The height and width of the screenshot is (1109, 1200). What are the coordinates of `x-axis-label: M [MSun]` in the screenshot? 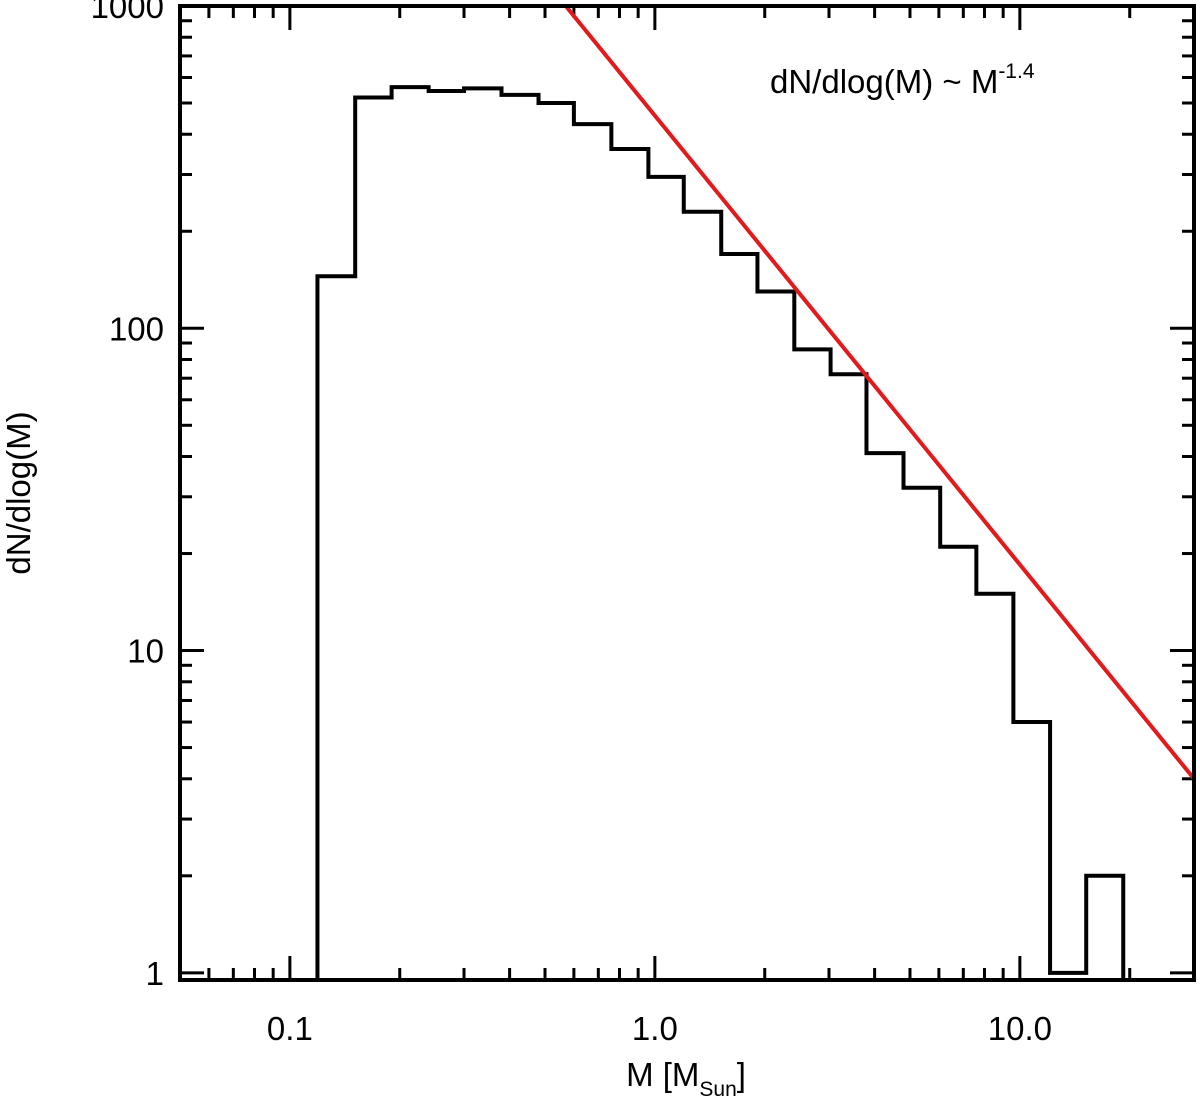 It's located at (686, 1078).